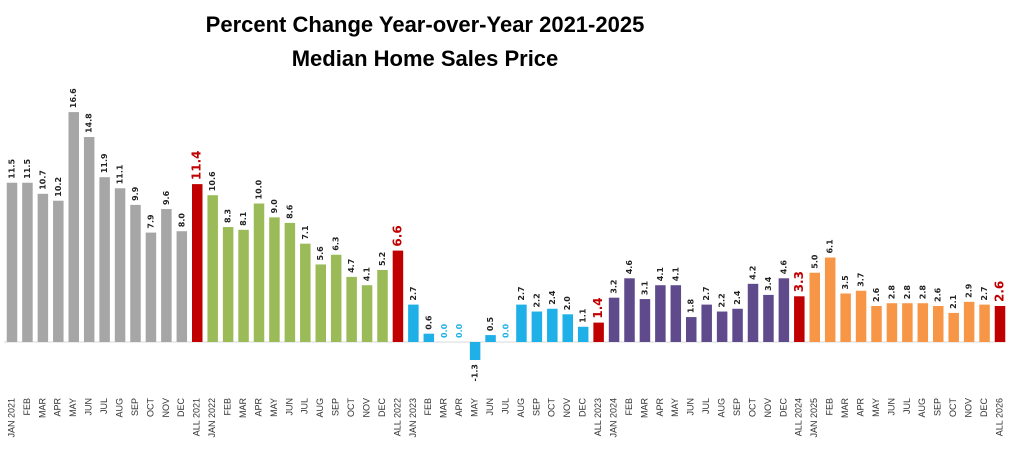 The height and width of the screenshot is (458, 1010). I want to click on value-label: 0.5, so click(490, 323).